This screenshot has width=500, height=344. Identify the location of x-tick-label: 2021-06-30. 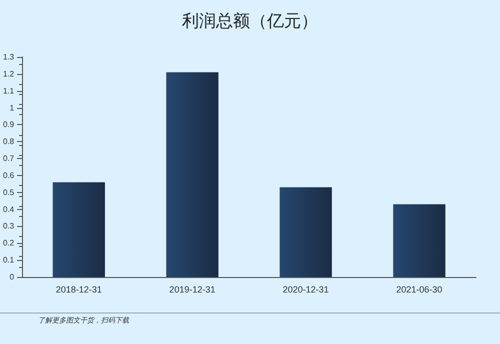
(419, 289).